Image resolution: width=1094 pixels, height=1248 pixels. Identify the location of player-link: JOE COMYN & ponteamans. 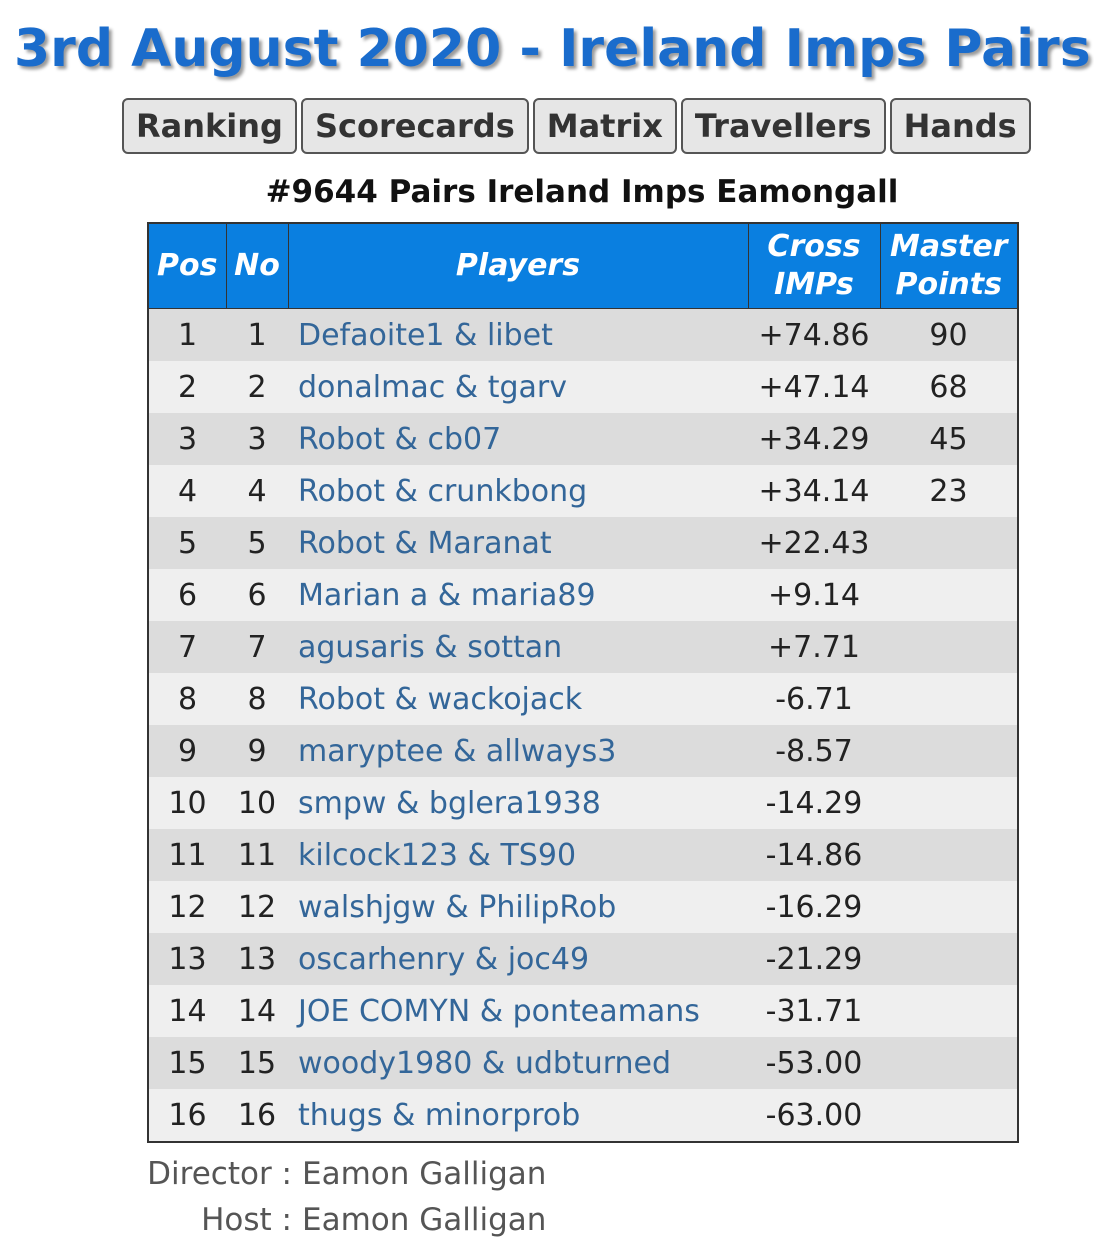
(518, 1011).